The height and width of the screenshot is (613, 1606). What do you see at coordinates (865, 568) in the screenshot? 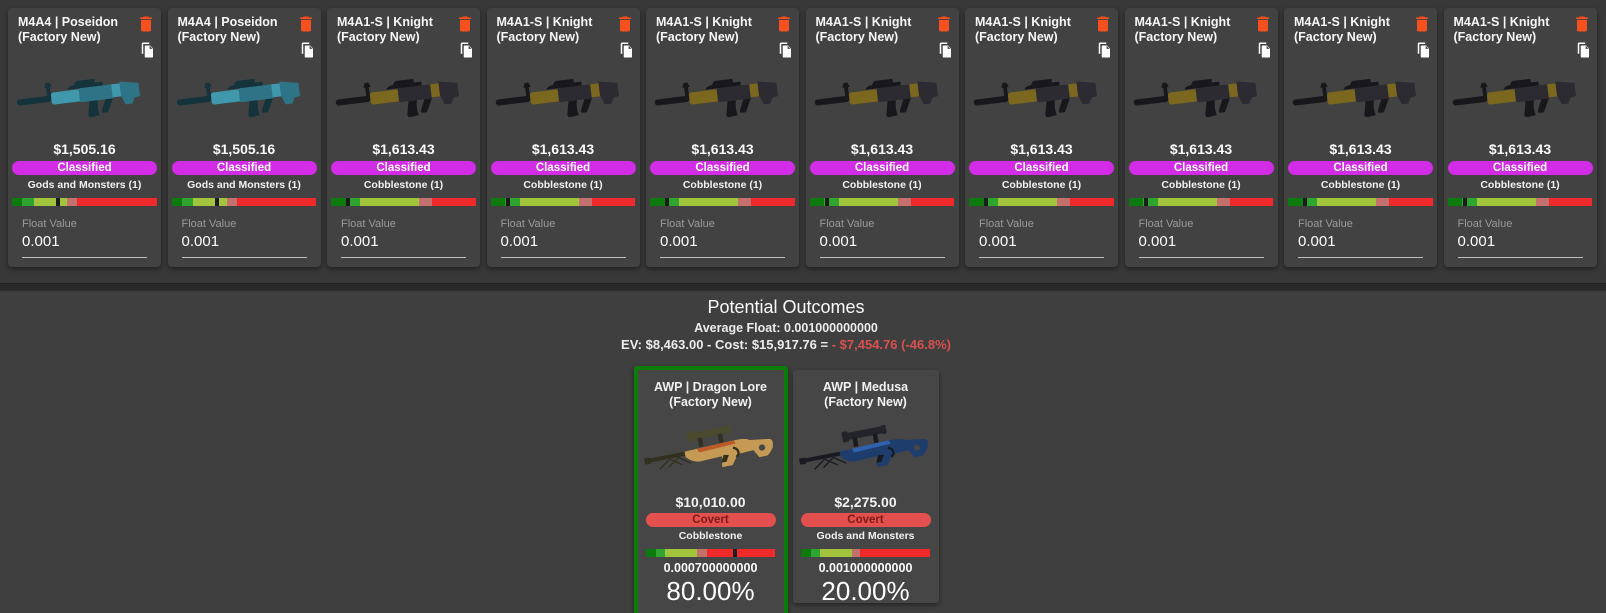
I see `outcome-float-value: 0.001000000000` at bounding box center [865, 568].